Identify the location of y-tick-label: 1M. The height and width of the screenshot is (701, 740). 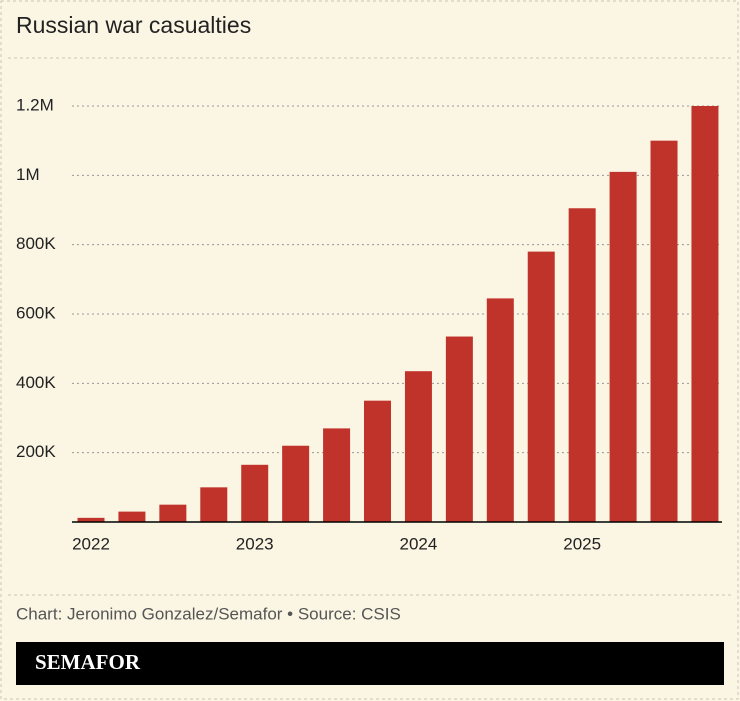
(28, 174).